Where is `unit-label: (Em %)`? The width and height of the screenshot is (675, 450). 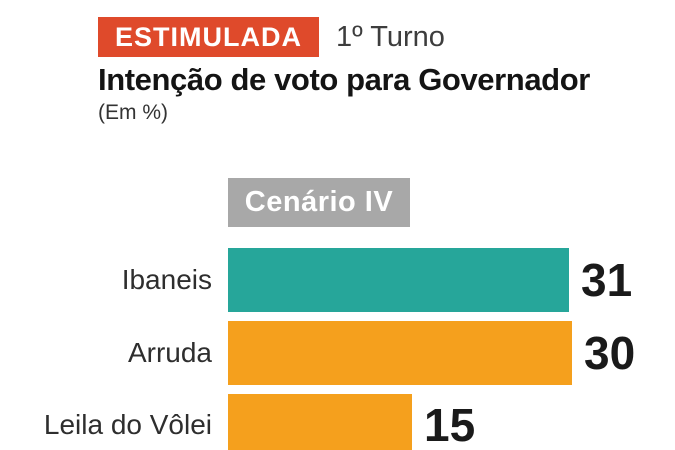
unit-label: (Em %) is located at coordinates (133, 112).